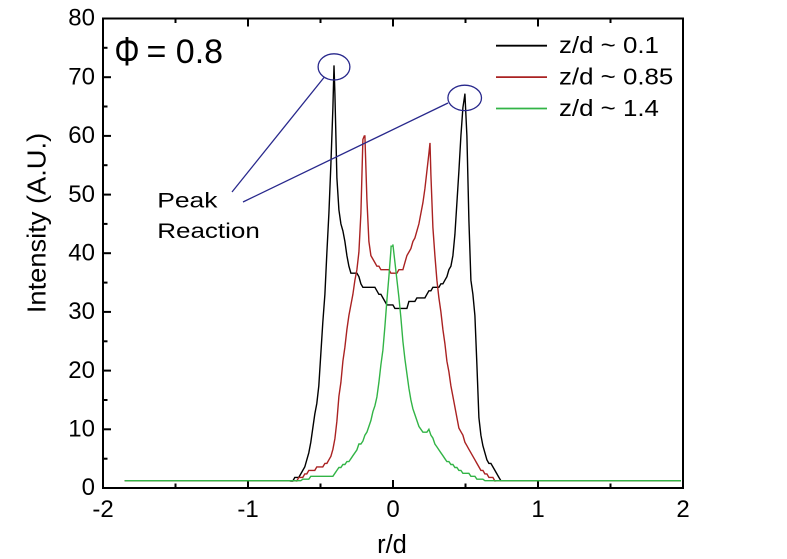 Image resolution: width=787 pixels, height=559 pixels. Describe the element at coordinates (537, 509) in the screenshot. I see `svg-text: 1` at that location.